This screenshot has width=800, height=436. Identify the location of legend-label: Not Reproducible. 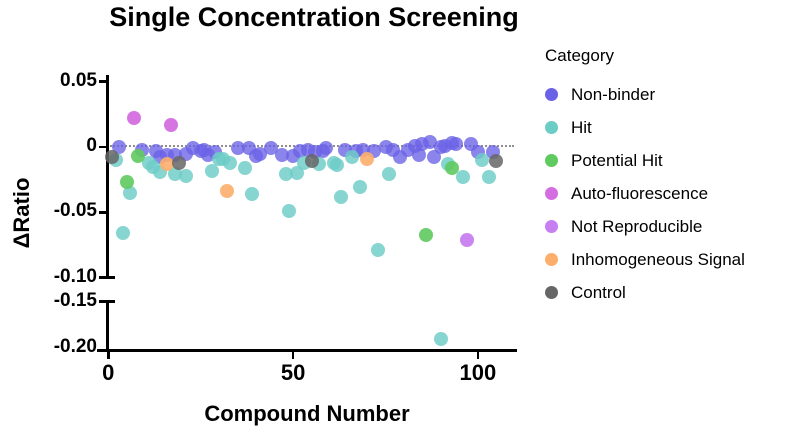
(637, 226).